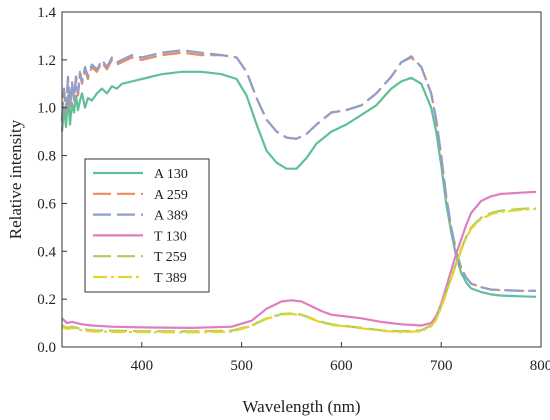 This screenshot has width=550, height=420. Describe the element at coordinates (170, 257) in the screenshot. I see `legend-label: T 259` at that location.